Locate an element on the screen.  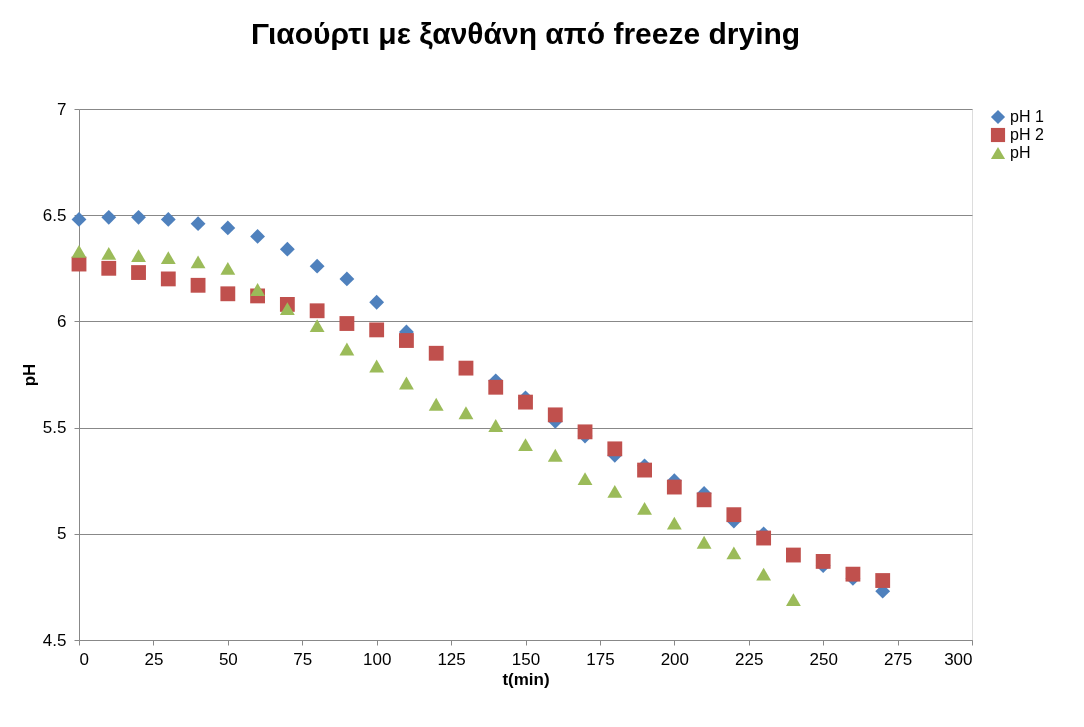
x-tick-label: 25 is located at coordinates (154, 659).